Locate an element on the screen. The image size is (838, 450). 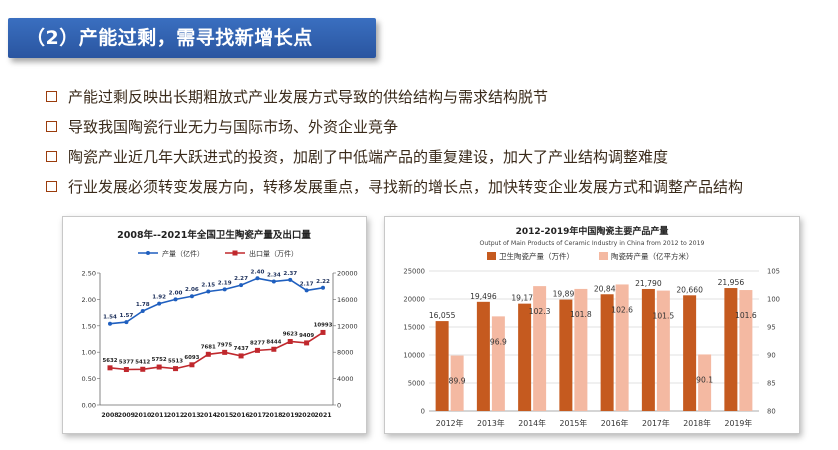
y-tick-label-right: 16000 is located at coordinates (347, 300).